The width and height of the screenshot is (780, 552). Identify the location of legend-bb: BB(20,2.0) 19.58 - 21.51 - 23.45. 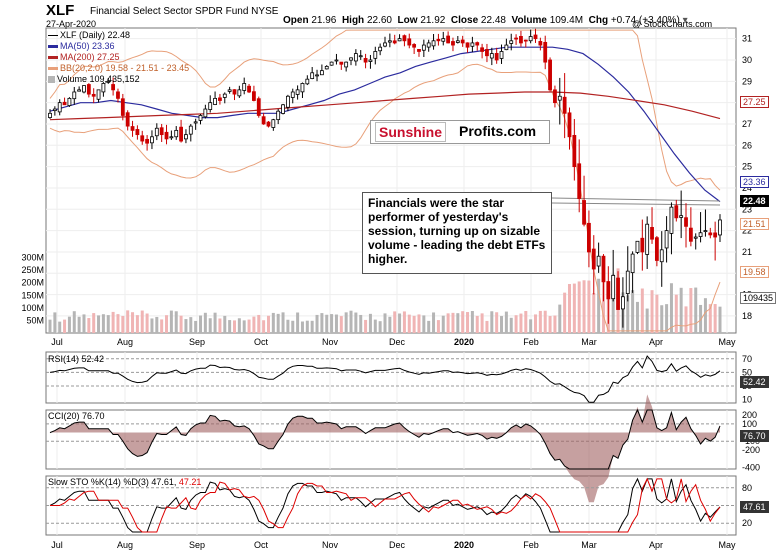
(118, 68).